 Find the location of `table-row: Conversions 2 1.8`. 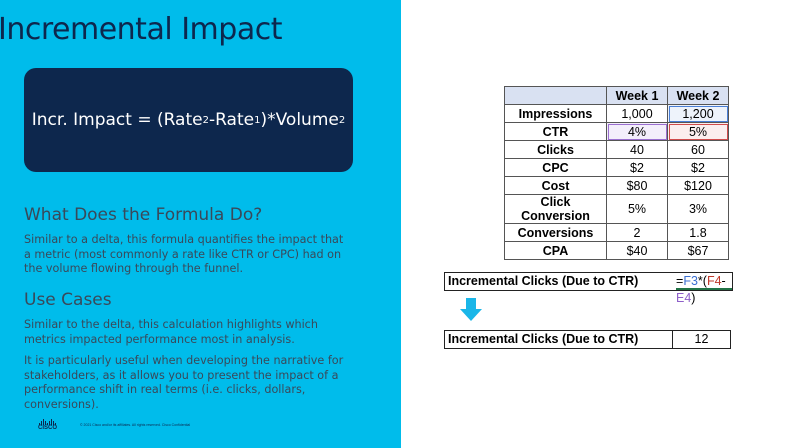

table-row: Conversions 2 1.8 is located at coordinates (616, 232).